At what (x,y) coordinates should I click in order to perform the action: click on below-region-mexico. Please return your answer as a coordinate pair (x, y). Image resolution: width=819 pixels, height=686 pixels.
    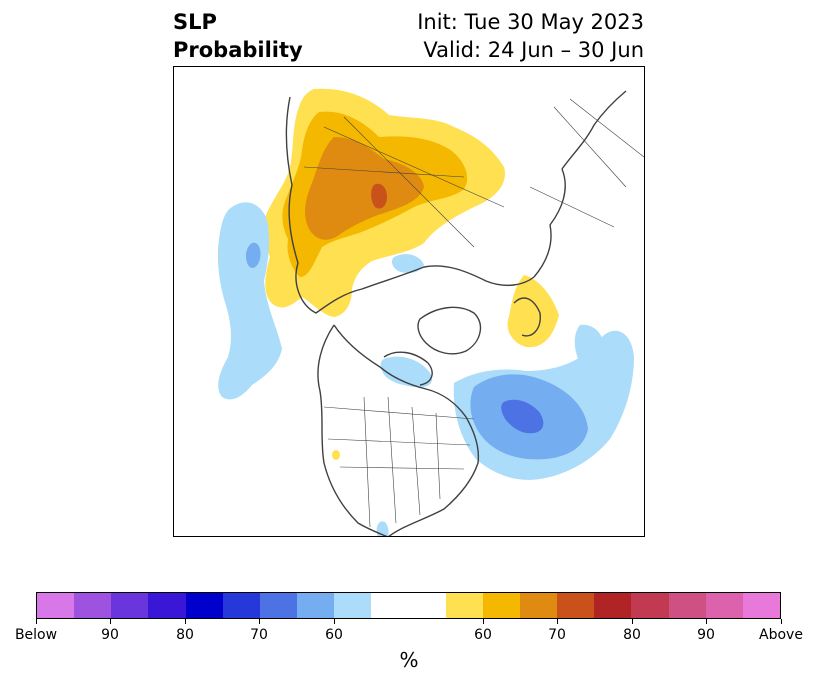
    Looking at the image, I should click on (382, 528).